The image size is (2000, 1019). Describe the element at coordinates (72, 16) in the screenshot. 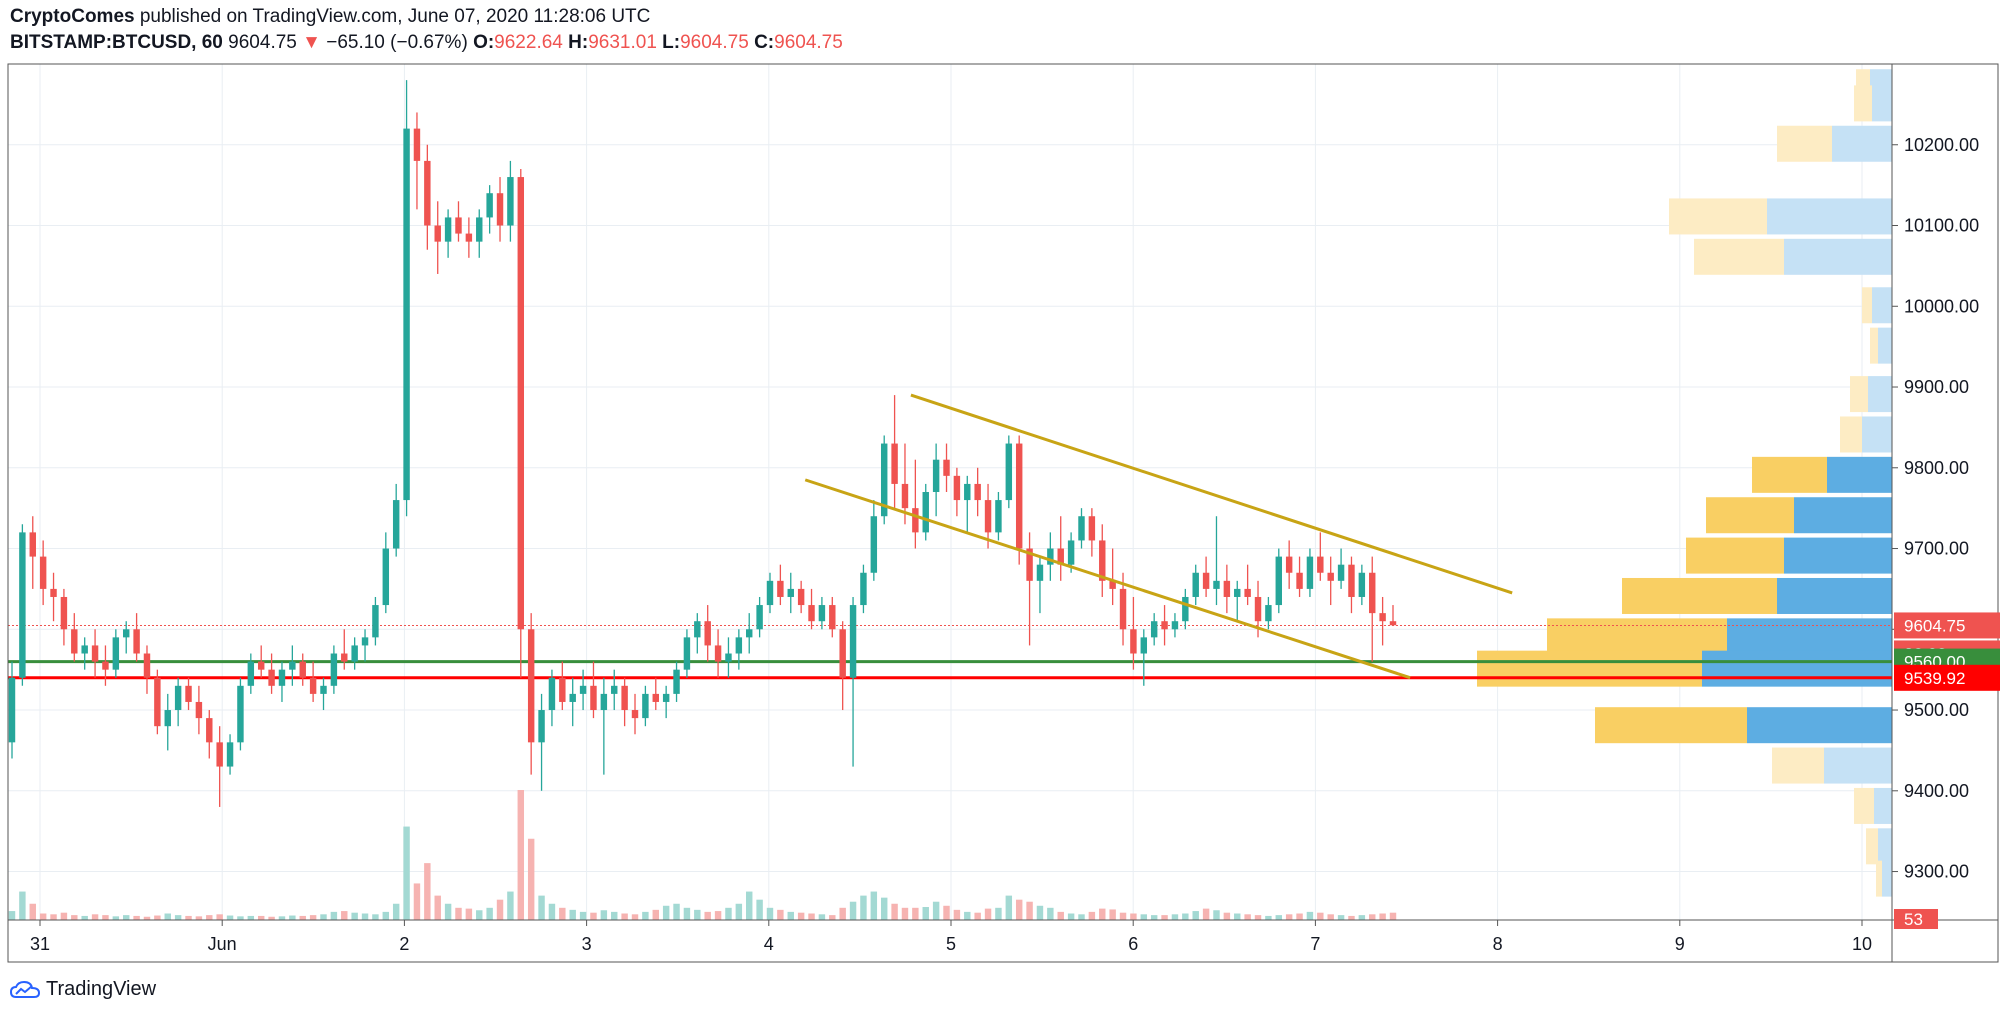

I see `author-name: CryptoComes` at that location.